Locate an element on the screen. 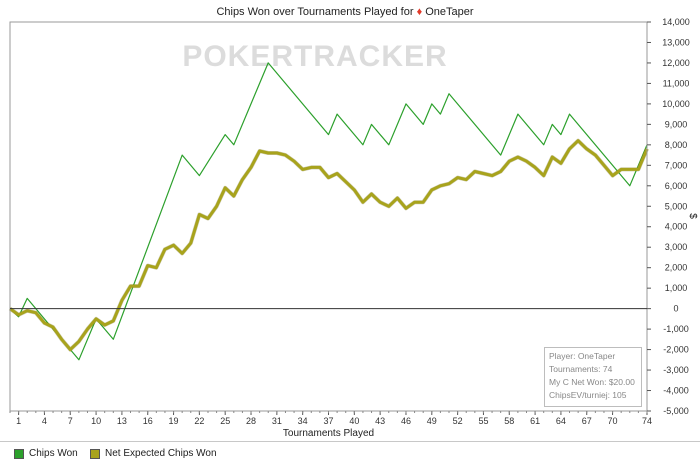  legend-item-chips-won: Chips Won is located at coordinates (46, 453).